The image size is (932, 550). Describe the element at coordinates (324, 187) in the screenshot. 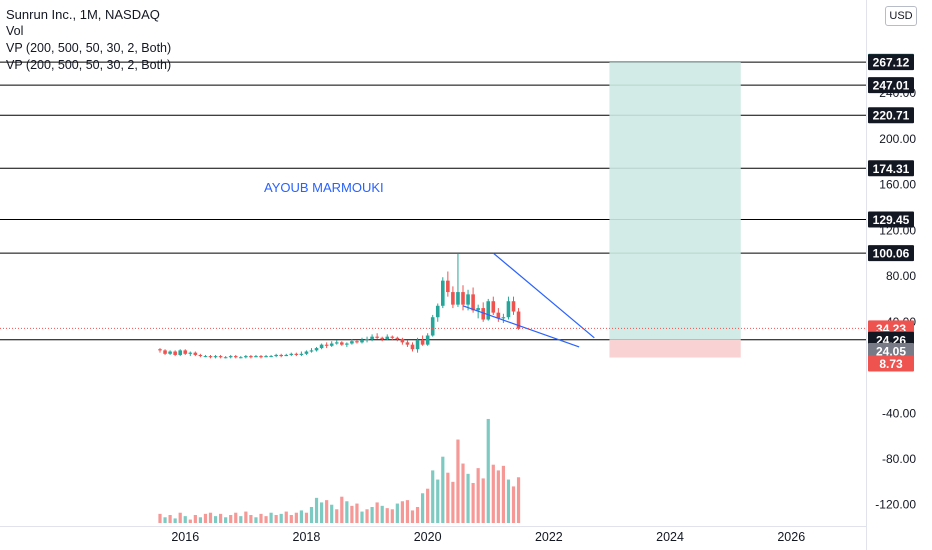

I see `annotation-label: AYOUB MARMOUKI` at that location.